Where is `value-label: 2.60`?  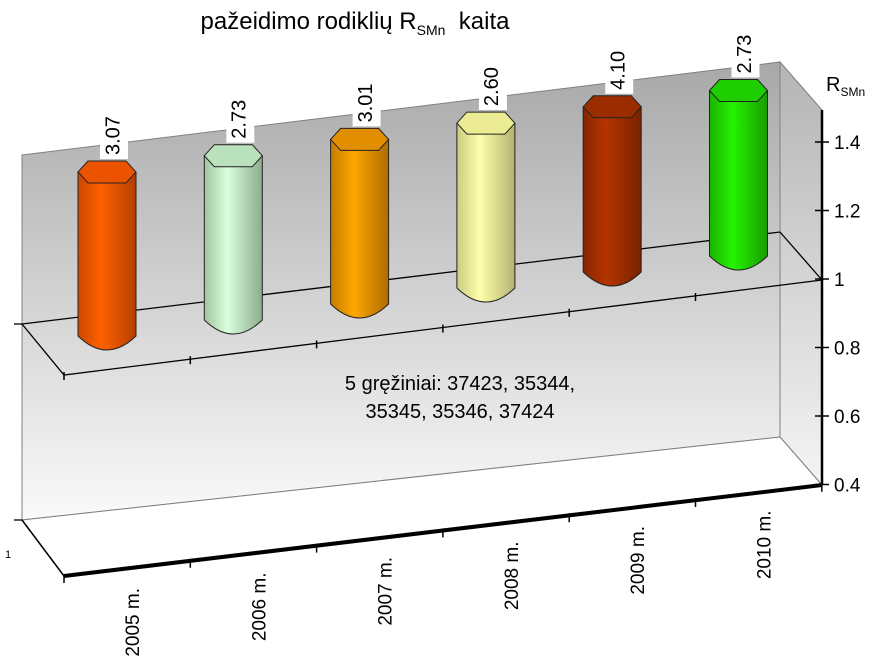 value-label: 2.60 is located at coordinates (492, 86).